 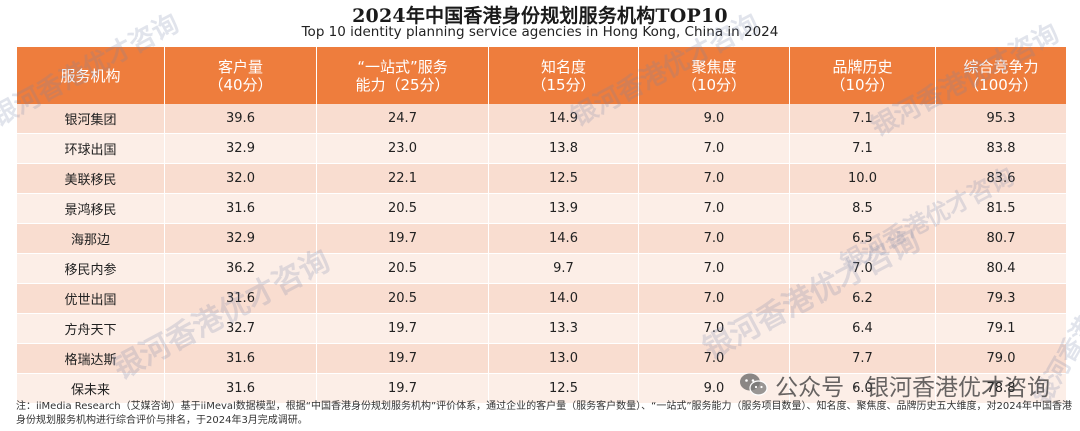 I want to click on score-cell: 79.1, so click(x=1001, y=328).